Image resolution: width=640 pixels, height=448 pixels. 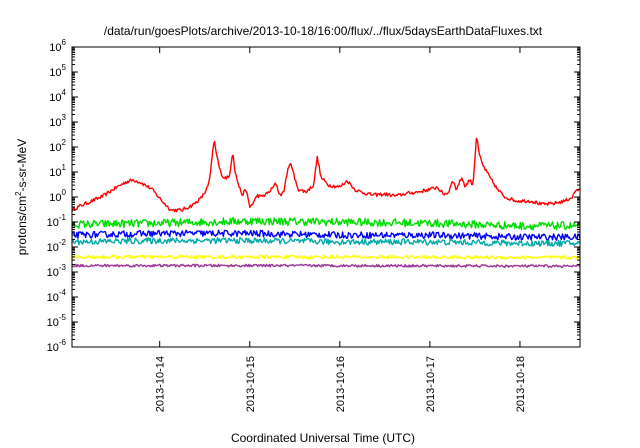 I want to click on x-tick-label: 2013-10-15, so click(x=251, y=384).